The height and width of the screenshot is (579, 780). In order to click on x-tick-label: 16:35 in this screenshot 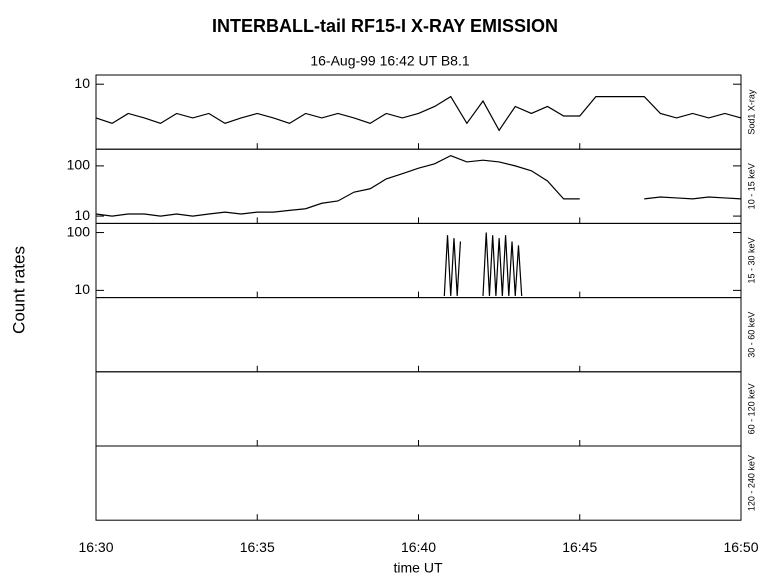, I will do `click(257, 547)`.